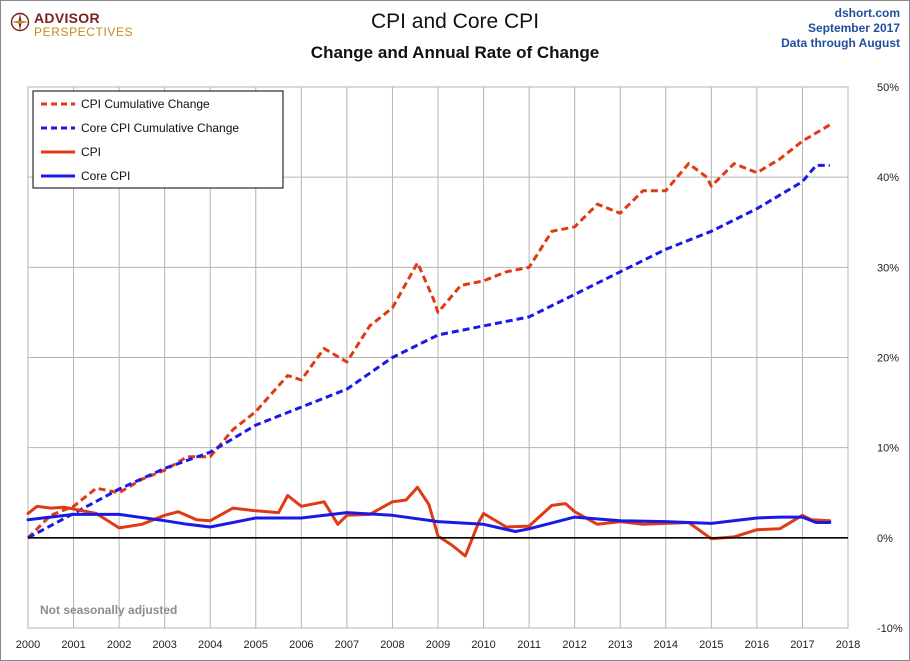  What do you see at coordinates (164, 645) in the screenshot?
I see `x-tick-label: 2003` at bounding box center [164, 645].